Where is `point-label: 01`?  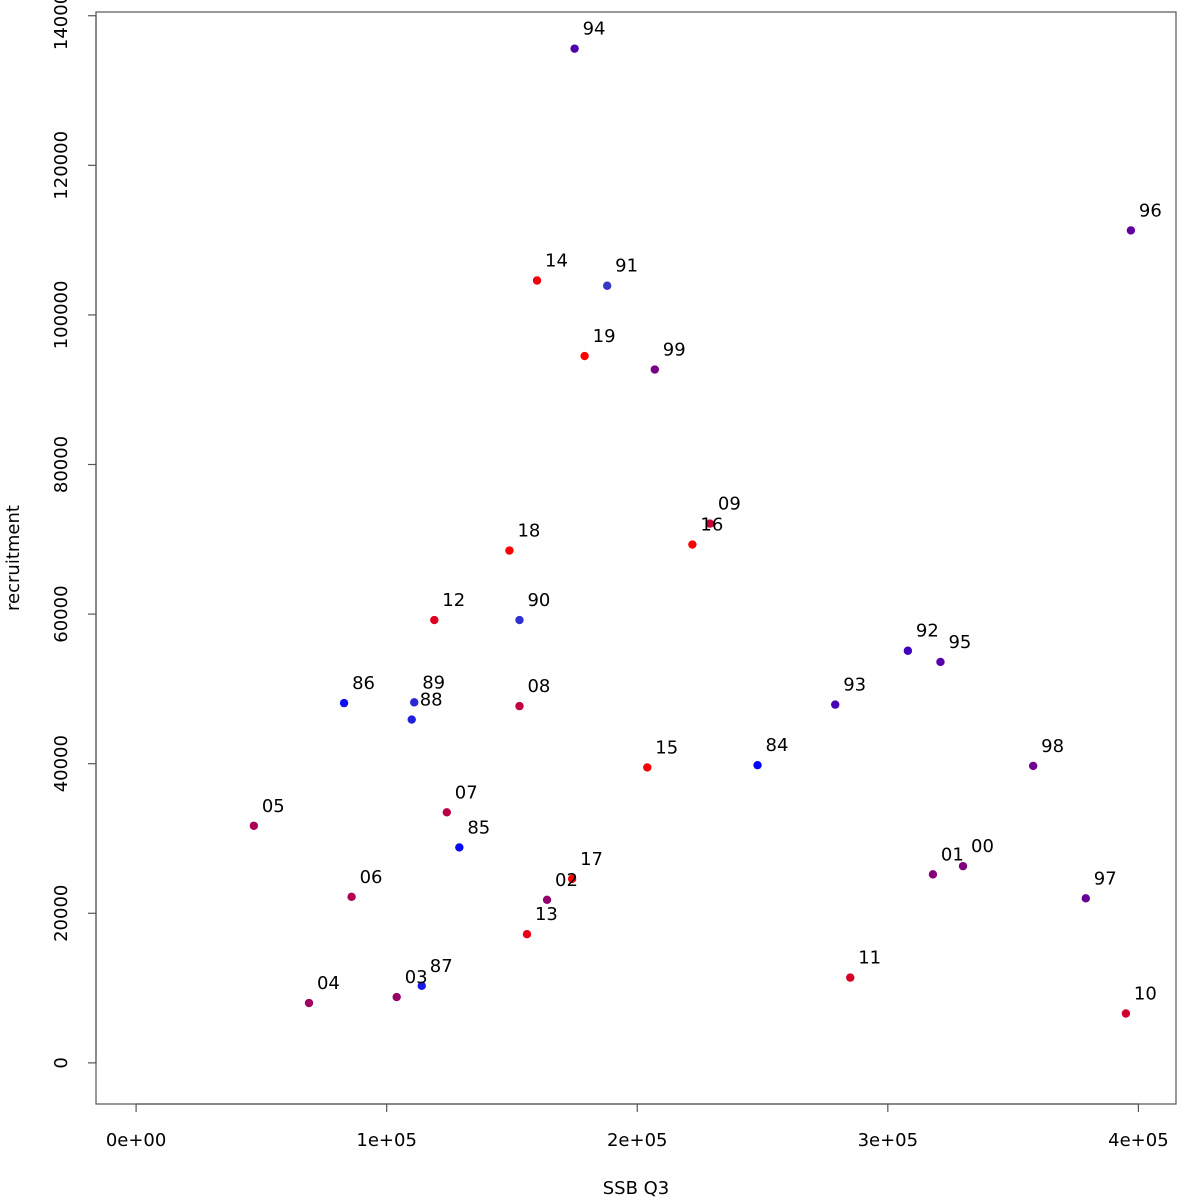 point-label: 01 is located at coordinates (952, 854).